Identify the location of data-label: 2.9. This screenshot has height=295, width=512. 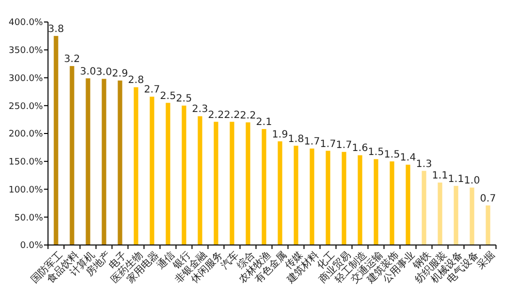
(120, 74).